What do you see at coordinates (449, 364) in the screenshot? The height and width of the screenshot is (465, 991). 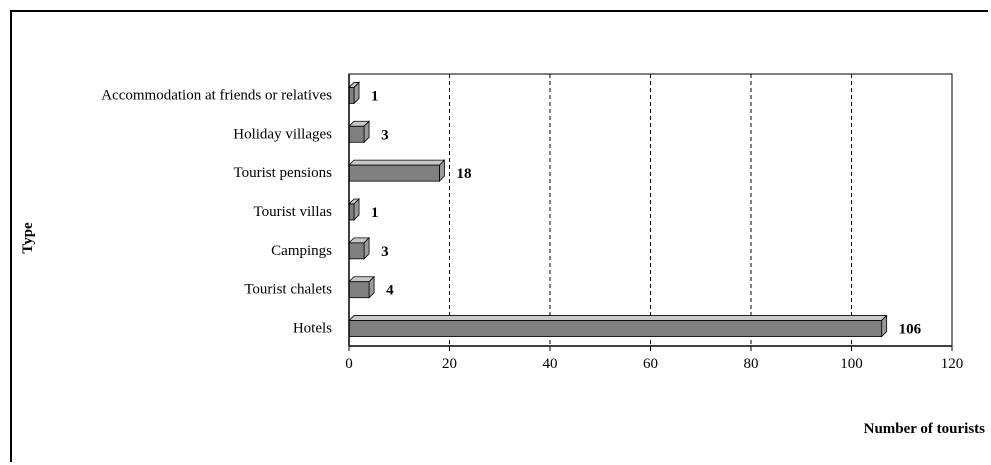 I see `x-tick-label: 20` at bounding box center [449, 364].